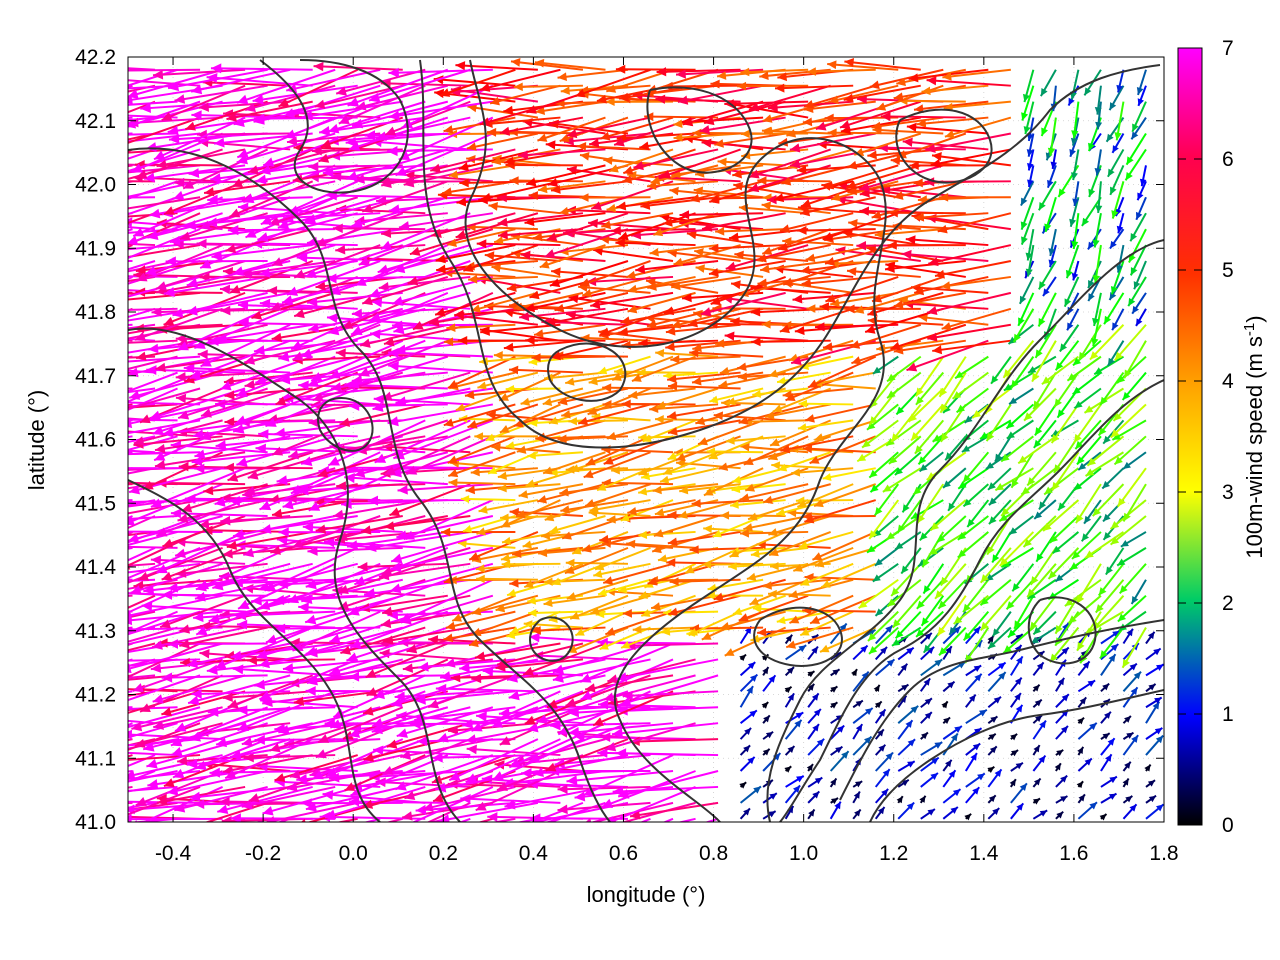 The width and height of the screenshot is (1280, 960). I want to click on x-tick-label: 0.4, so click(534, 853).